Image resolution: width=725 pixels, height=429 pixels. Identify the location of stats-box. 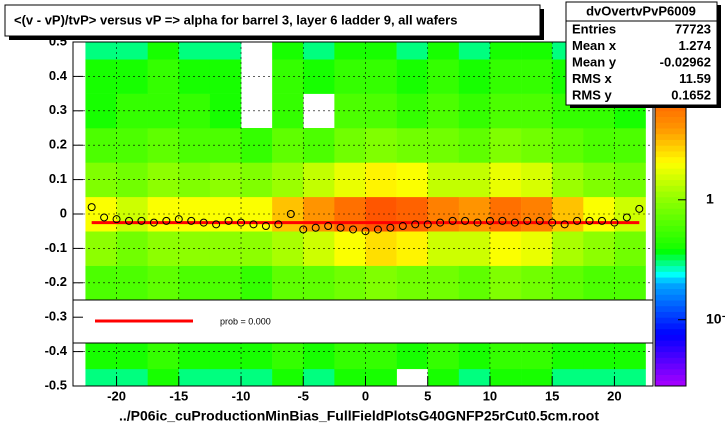
(641, 53).